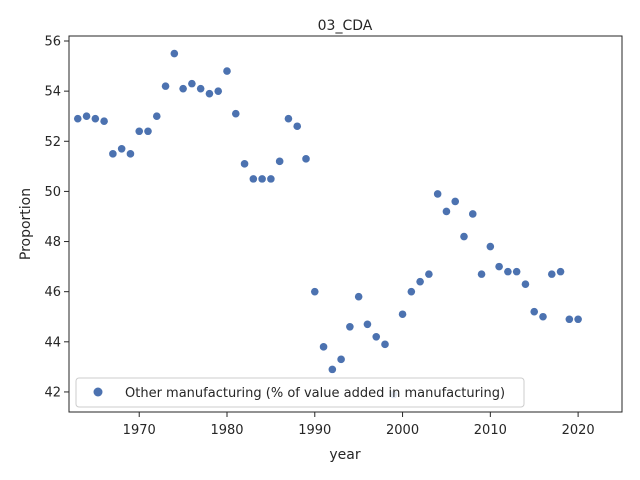 The image size is (640, 480). I want to click on x-axis-label: year, so click(344, 455).